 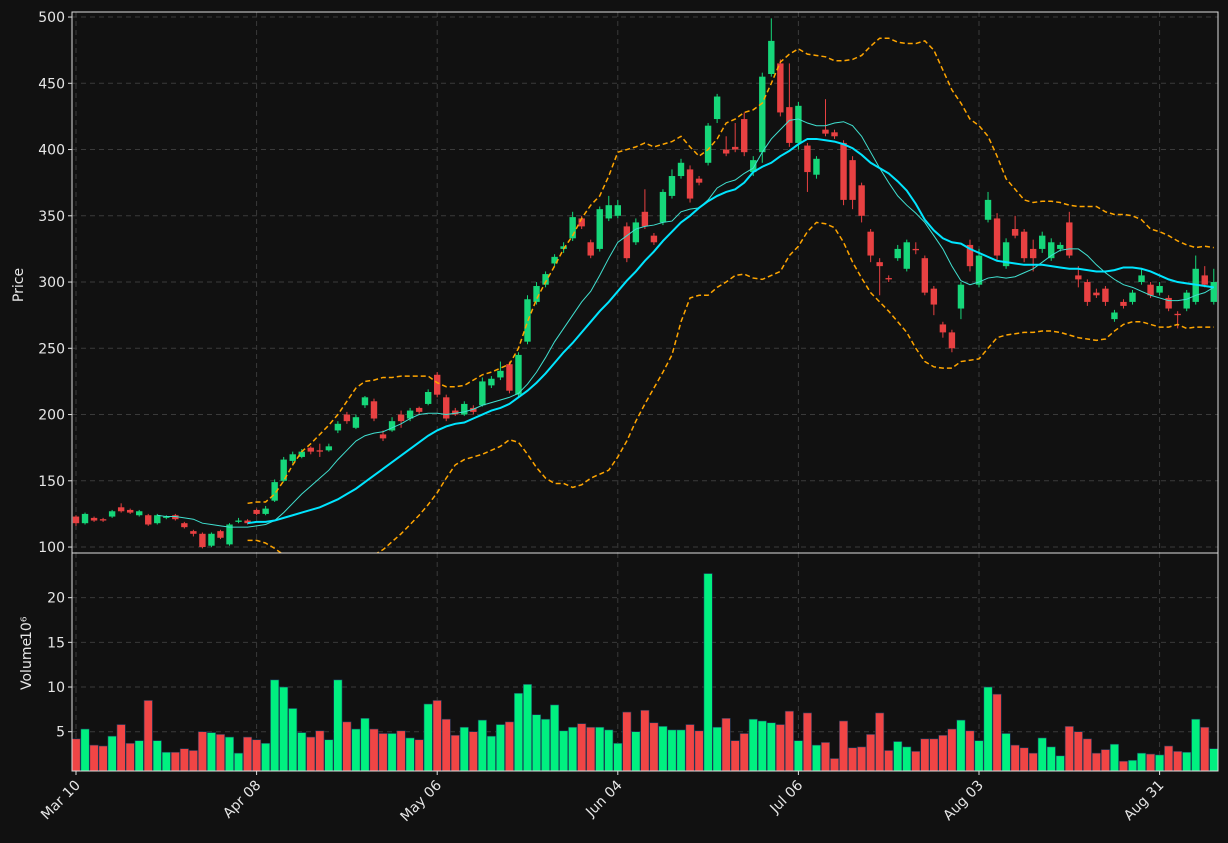 What do you see at coordinates (27, 664) in the screenshot?
I see `volume-label: Volume` at bounding box center [27, 664].